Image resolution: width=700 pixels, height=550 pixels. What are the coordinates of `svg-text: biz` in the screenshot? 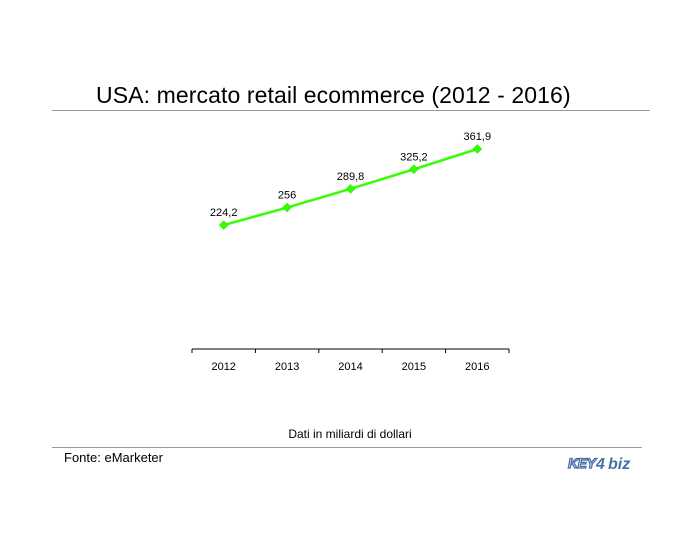 It's located at (619, 464).